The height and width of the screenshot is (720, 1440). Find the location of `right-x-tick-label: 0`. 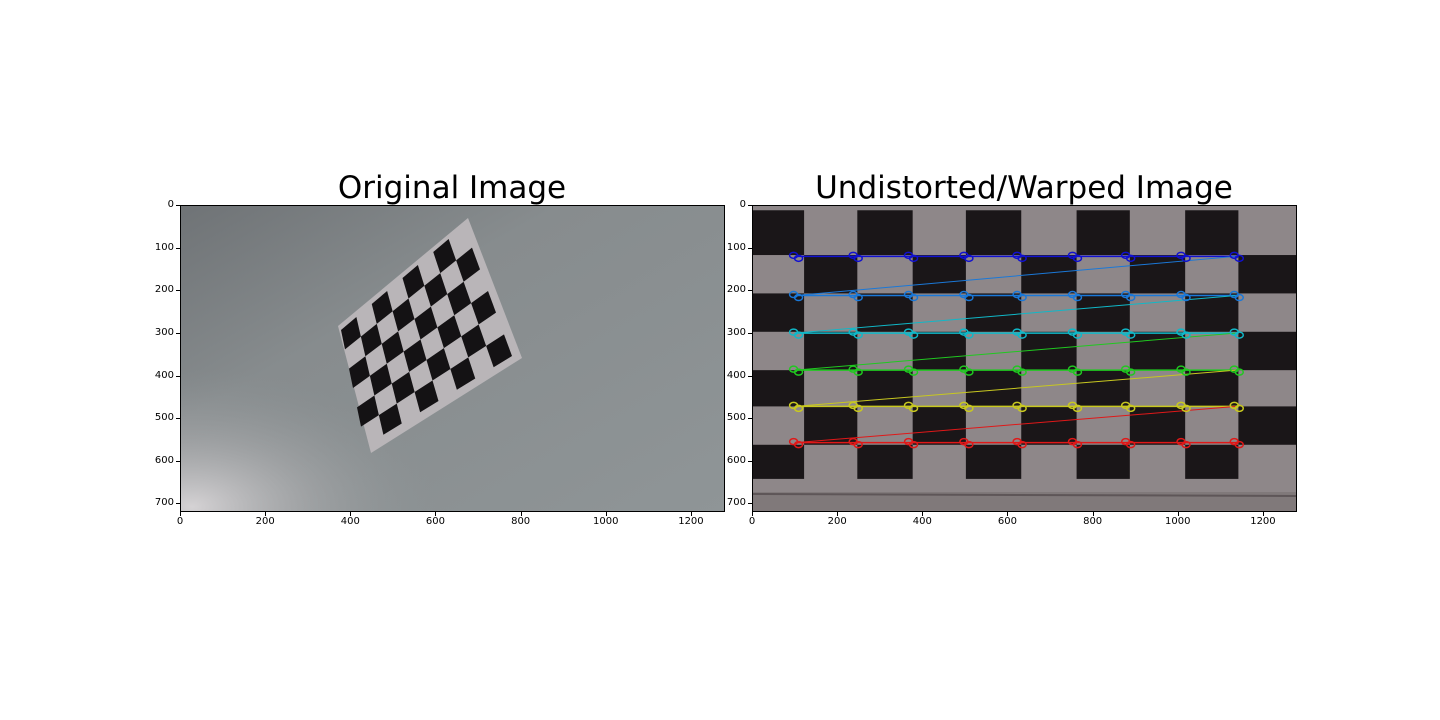

right-x-tick-label: 0 is located at coordinates (752, 521).